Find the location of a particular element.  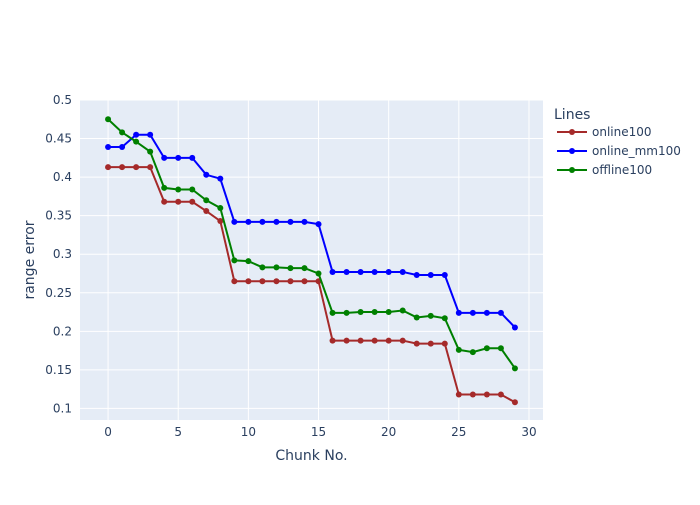

legend-item-online_mm100: online_mm100 is located at coordinates (619, 151).